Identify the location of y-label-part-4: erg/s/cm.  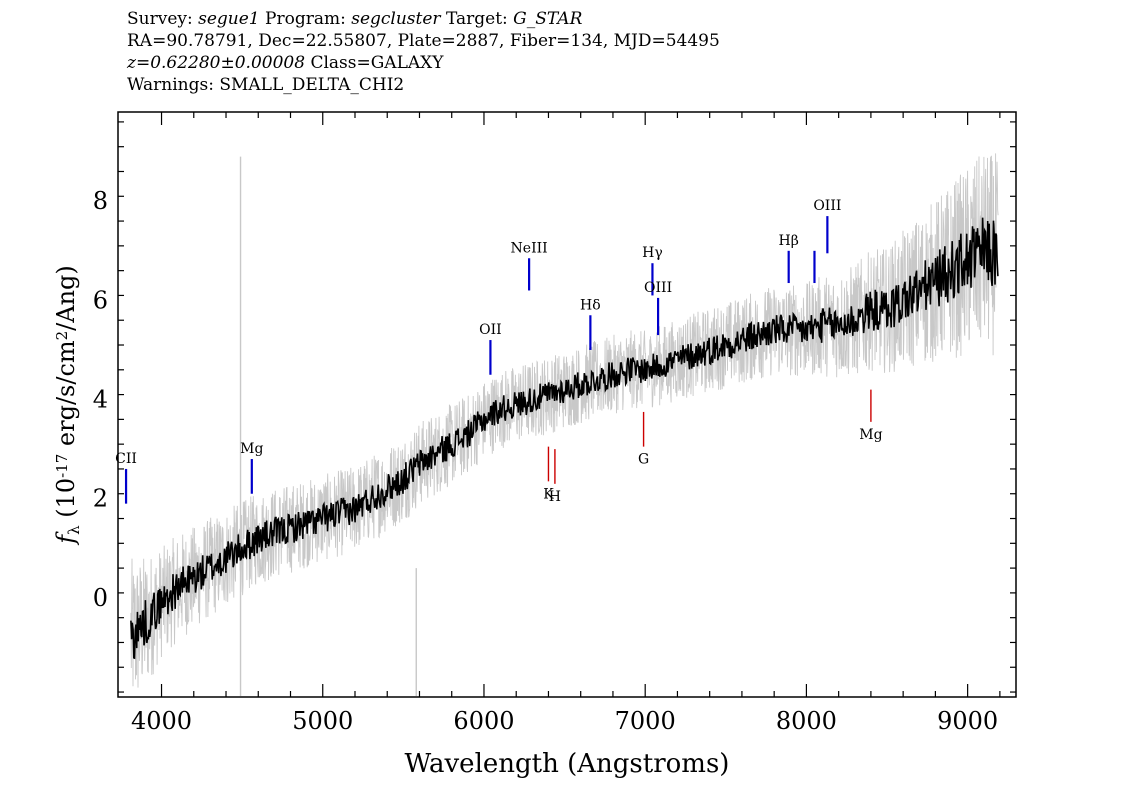
(66, 397).